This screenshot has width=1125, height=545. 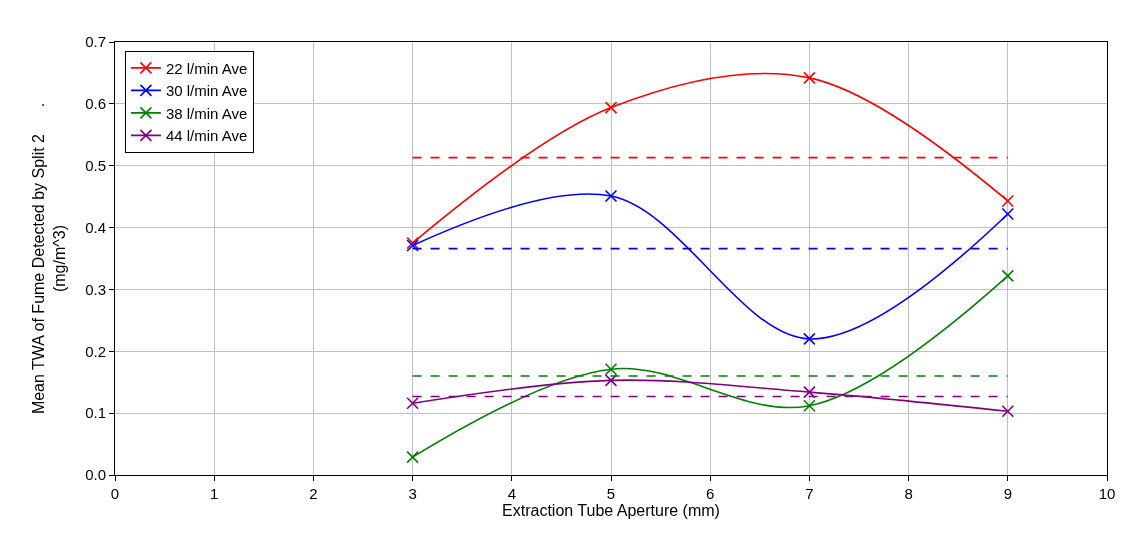 I want to click on x-tick-label: 0, so click(x=115, y=493).